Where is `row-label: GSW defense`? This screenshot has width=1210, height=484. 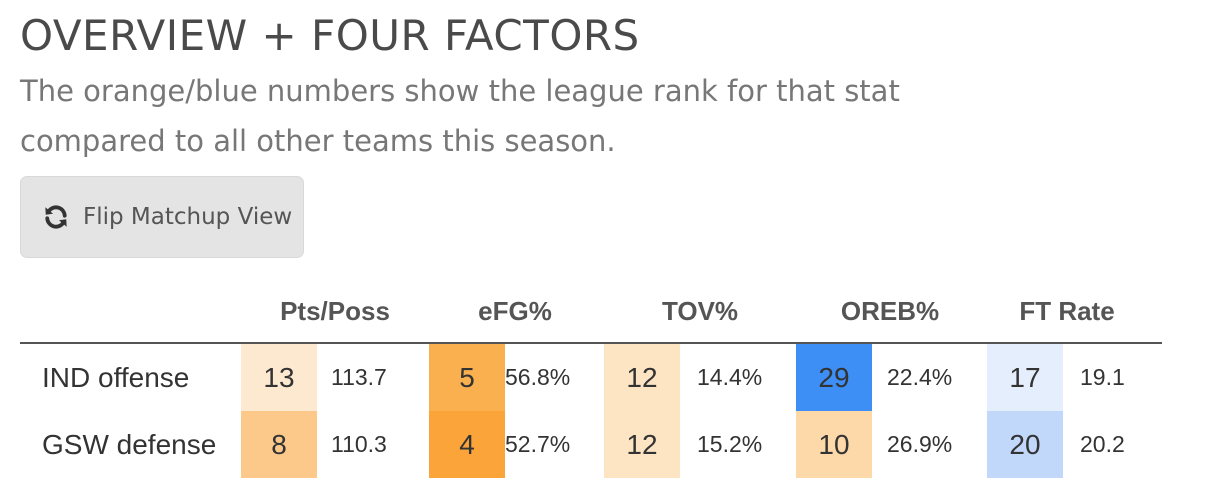 row-label: GSW defense is located at coordinates (129, 444).